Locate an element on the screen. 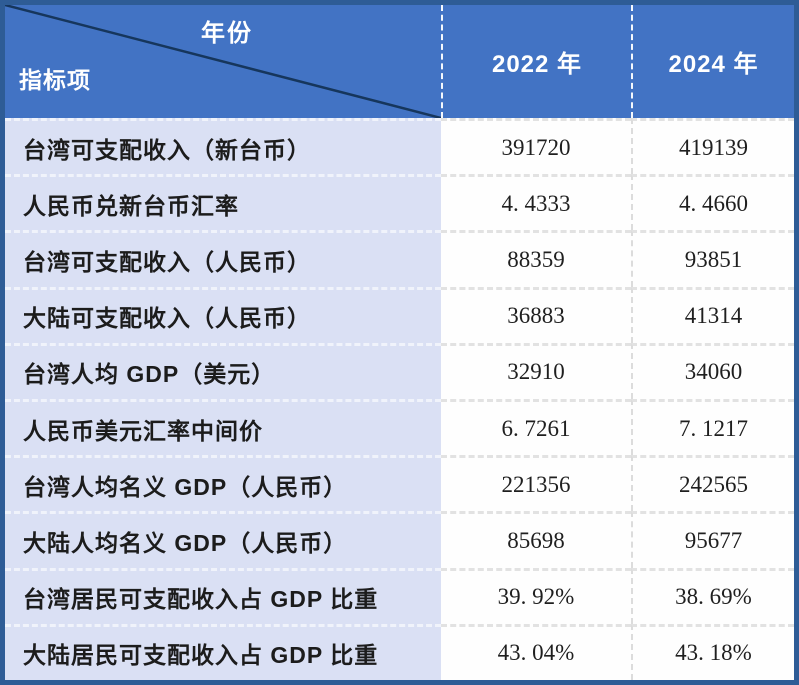 Image resolution: width=799 pixels, height=685 pixels. row-label: 大陆可支配收入（人民币） is located at coordinates (223, 314).